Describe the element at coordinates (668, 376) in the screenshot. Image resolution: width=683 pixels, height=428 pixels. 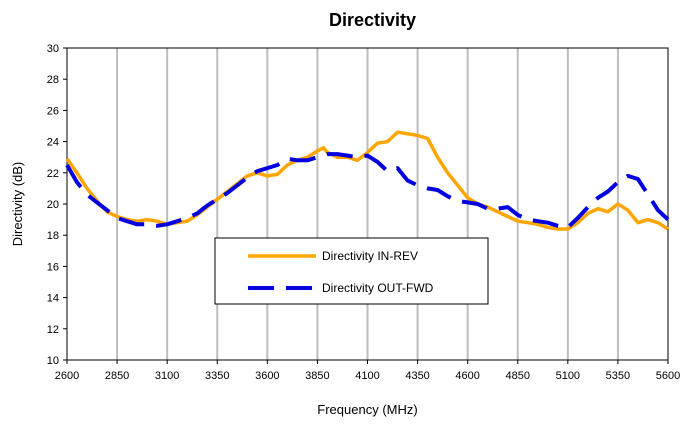
I see `x-tick-label: 5600` at that location.